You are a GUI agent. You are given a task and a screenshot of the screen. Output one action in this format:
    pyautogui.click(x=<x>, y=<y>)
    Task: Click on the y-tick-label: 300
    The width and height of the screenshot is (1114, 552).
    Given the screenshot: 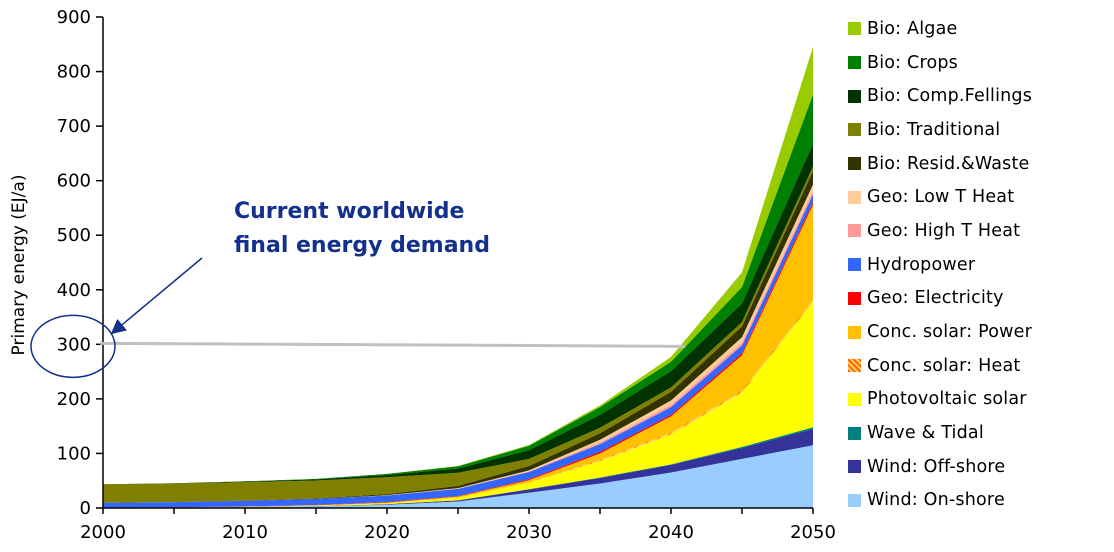 What is the action you would take?
    pyautogui.click(x=74, y=344)
    